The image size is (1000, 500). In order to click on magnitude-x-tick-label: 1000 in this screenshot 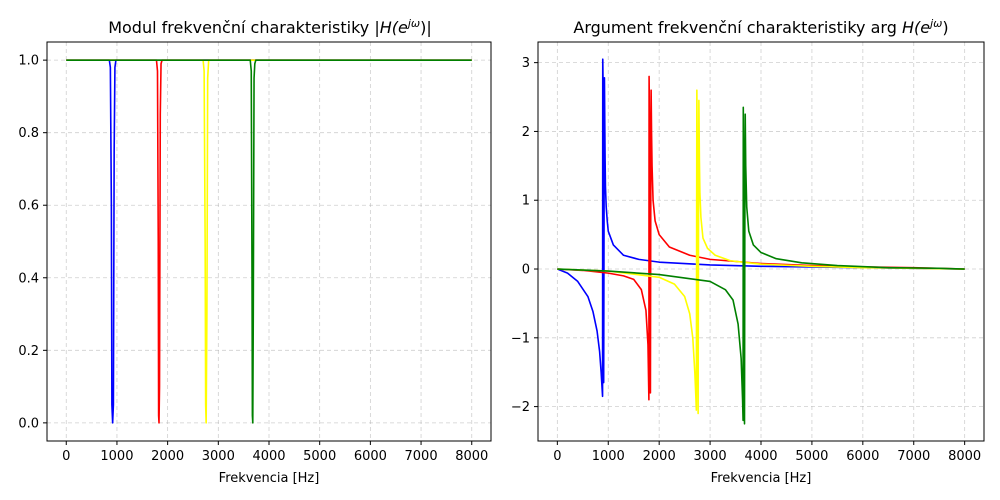, I will do `click(116, 456)`.